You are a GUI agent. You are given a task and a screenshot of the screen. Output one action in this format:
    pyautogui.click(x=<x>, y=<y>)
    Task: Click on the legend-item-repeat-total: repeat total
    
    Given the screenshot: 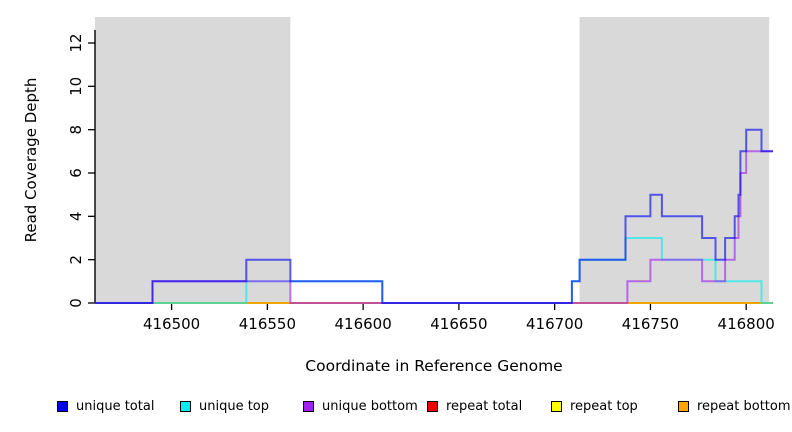 What is the action you would take?
    pyautogui.click(x=474, y=406)
    